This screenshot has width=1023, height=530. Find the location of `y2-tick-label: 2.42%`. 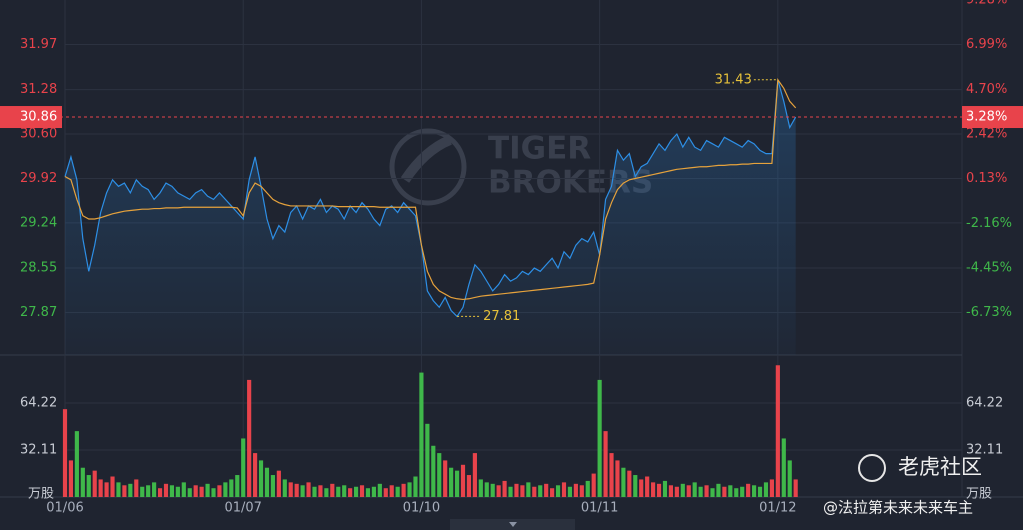

y2-tick-label: 2.42% is located at coordinates (986, 133).